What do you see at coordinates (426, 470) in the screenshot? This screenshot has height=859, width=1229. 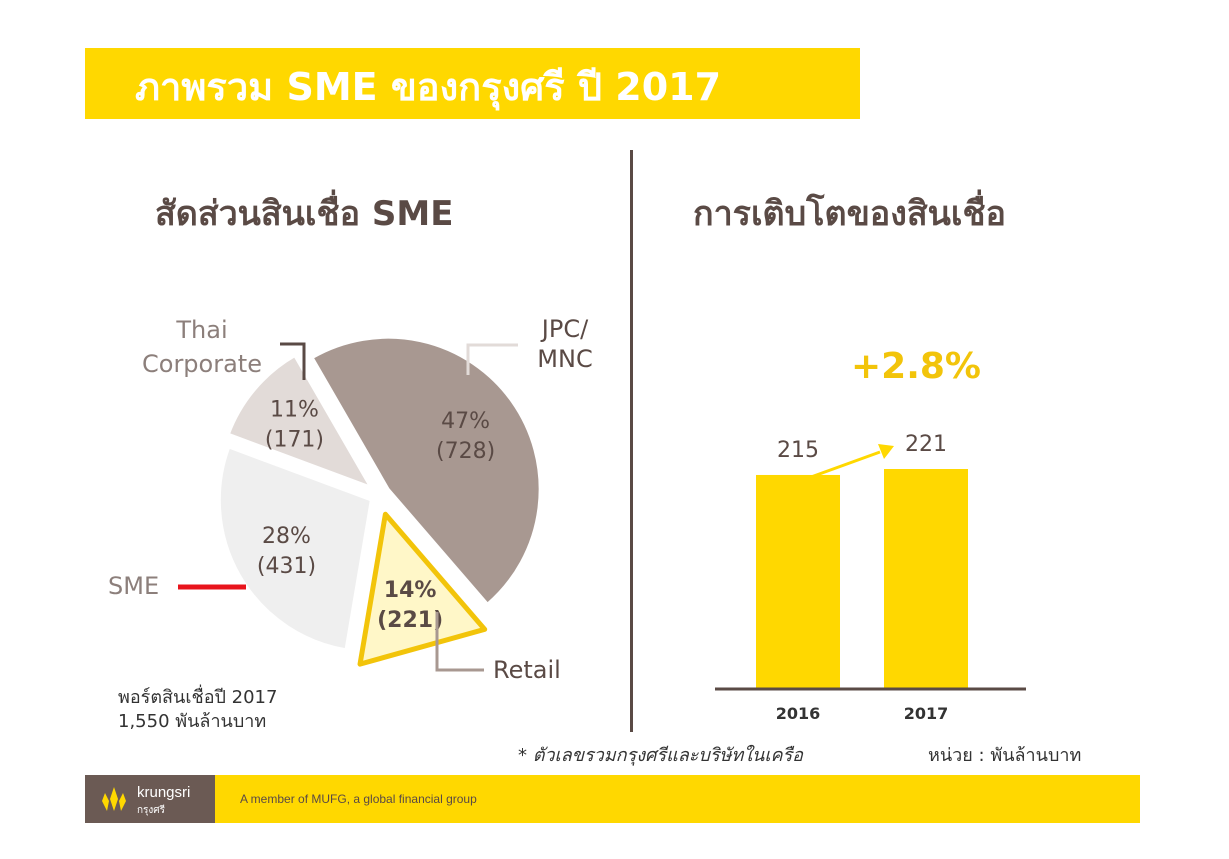 I see `pie-slice-retail` at bounding box center [426, 470].